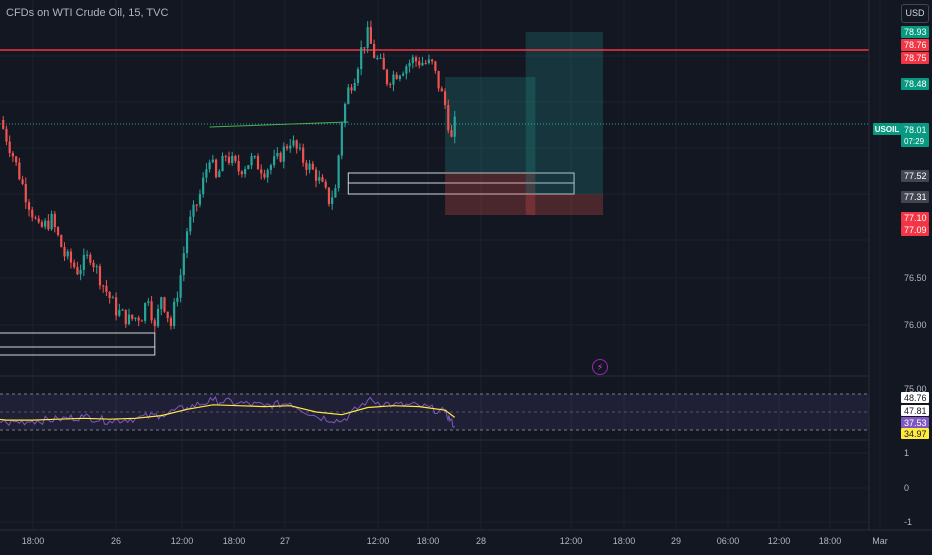  Describe the element at coordinates (915, 176) in the screenshot. I see `price-tag-label: 77.52` at that location.